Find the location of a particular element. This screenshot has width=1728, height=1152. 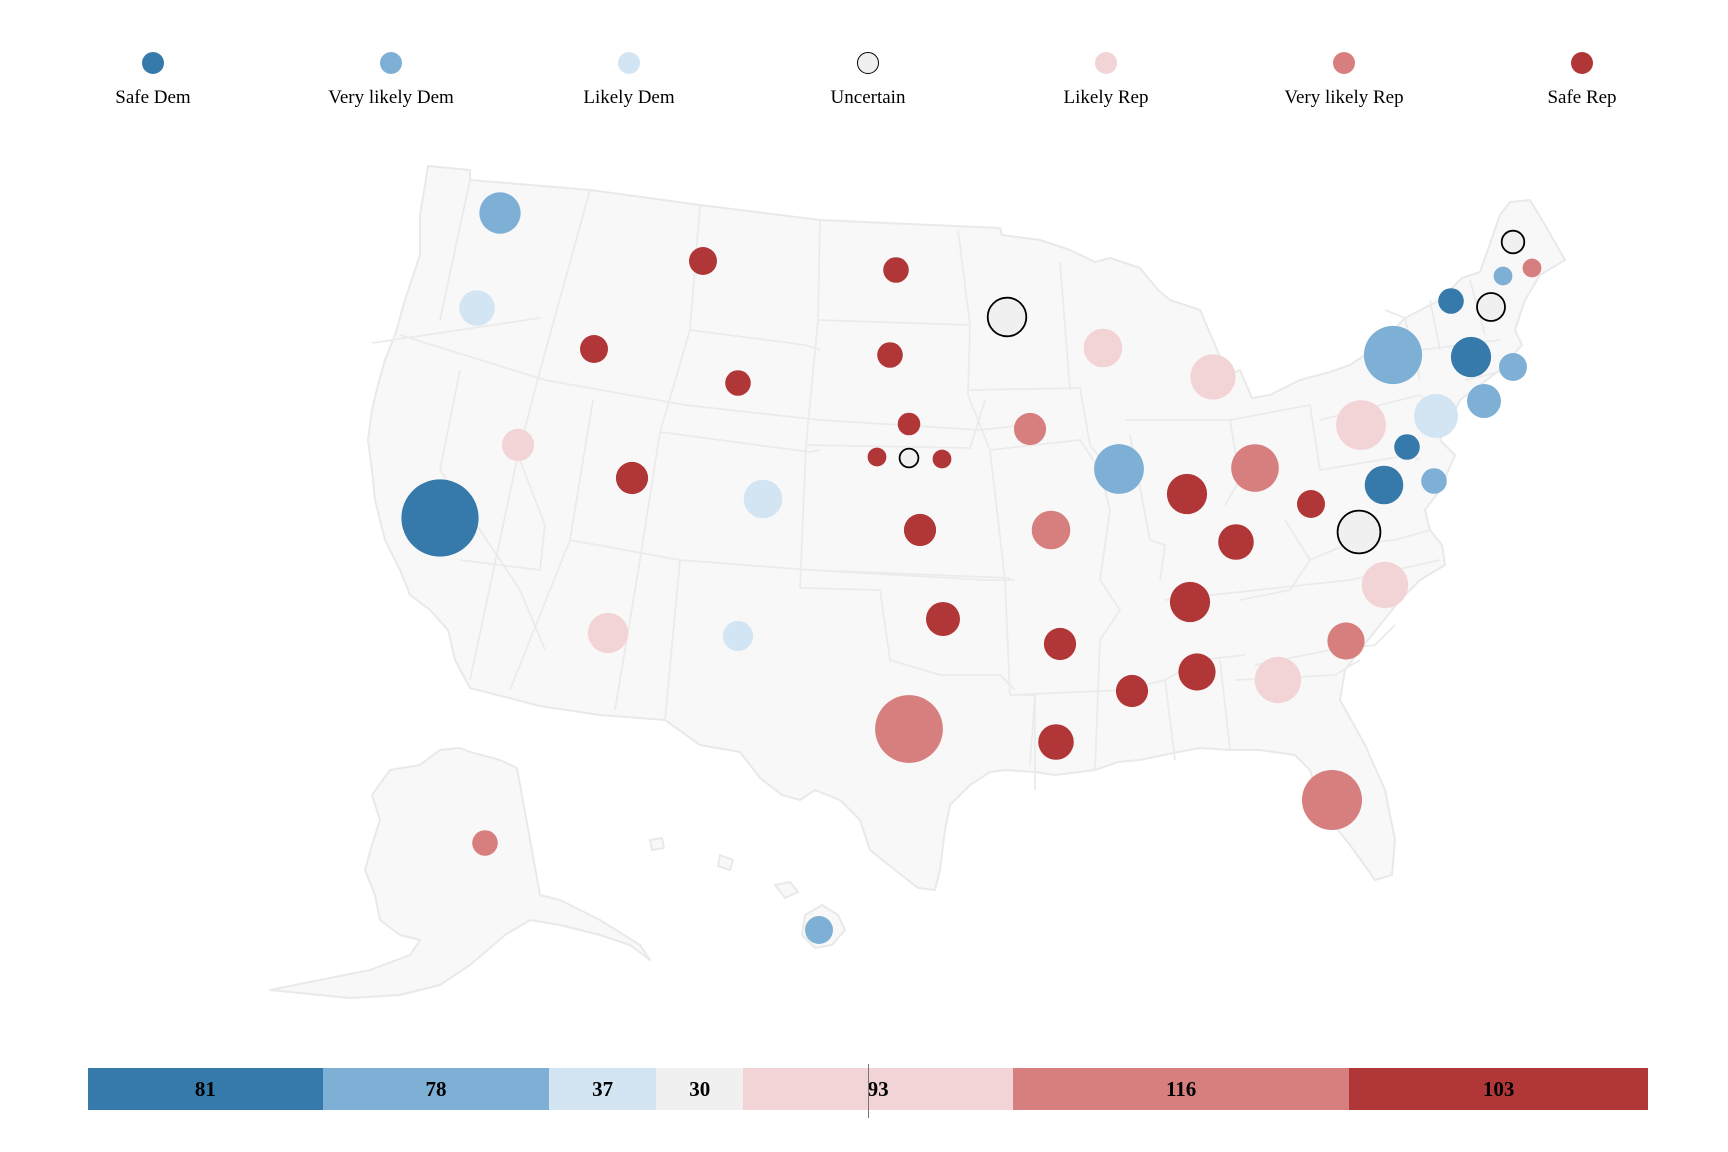

state-circle-de: DE (3) is located at coordinates (1434, 481).